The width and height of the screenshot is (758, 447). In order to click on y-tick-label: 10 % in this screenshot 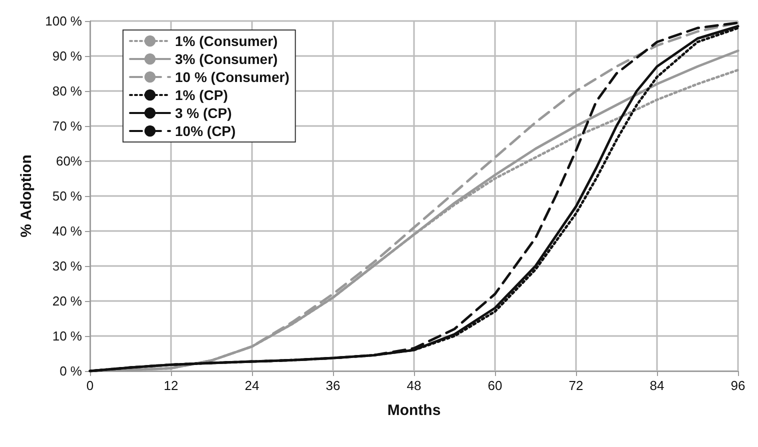, I will do `click(67, 336)`.